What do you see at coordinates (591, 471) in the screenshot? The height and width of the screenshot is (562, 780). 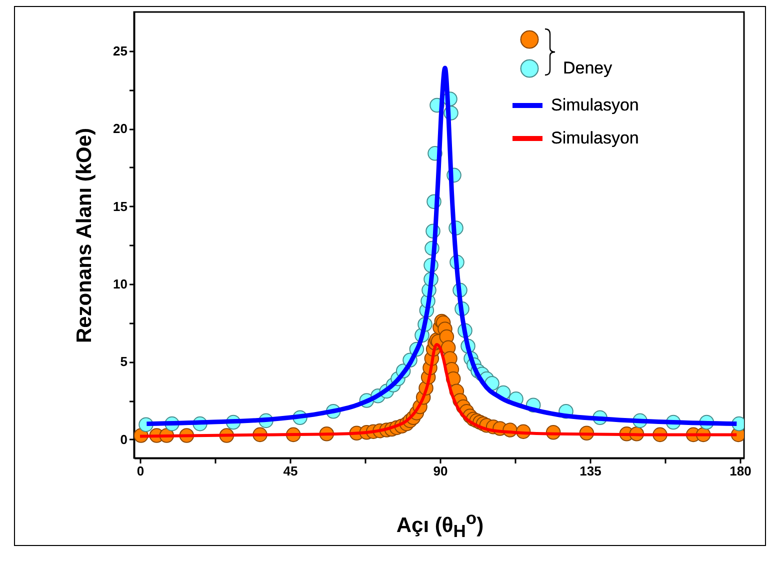 I see `x-tick-label: 135` at bounding box center [591, 471].